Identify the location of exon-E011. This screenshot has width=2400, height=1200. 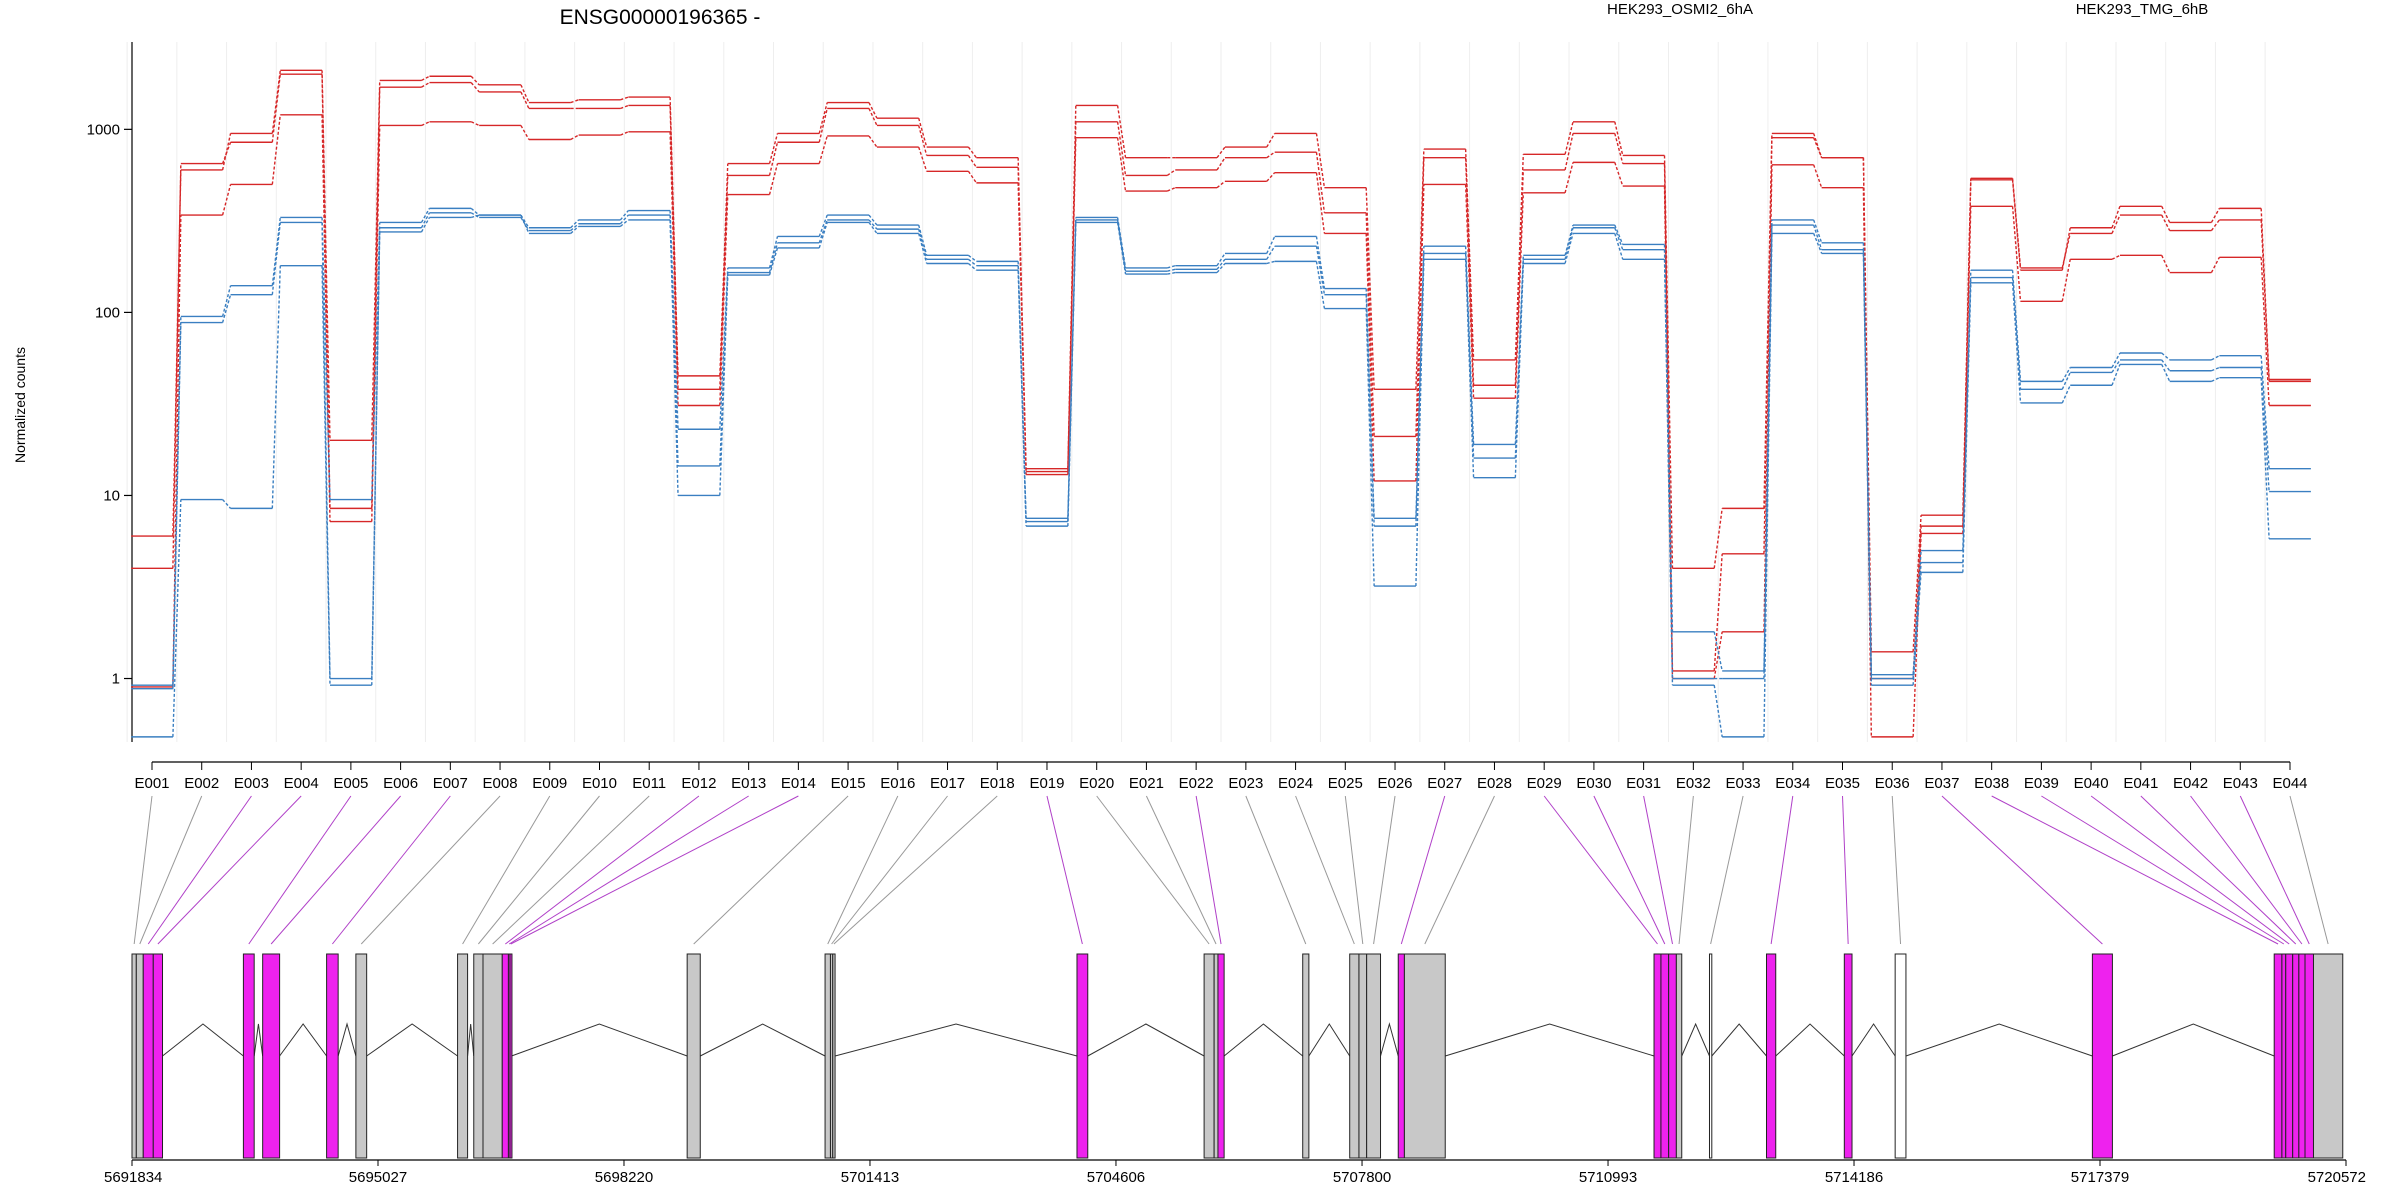
(492, 1056).